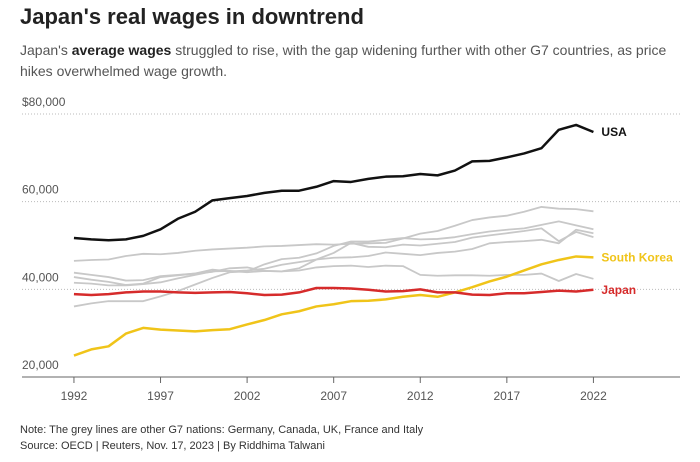 Image resolution: width=700 pixels, height=462 pixels. What do you see at coordinates (192, 16) in the screenshot?
I see `chart-title: Japan's real wages in downtrend` at bounding box center [192, 16].